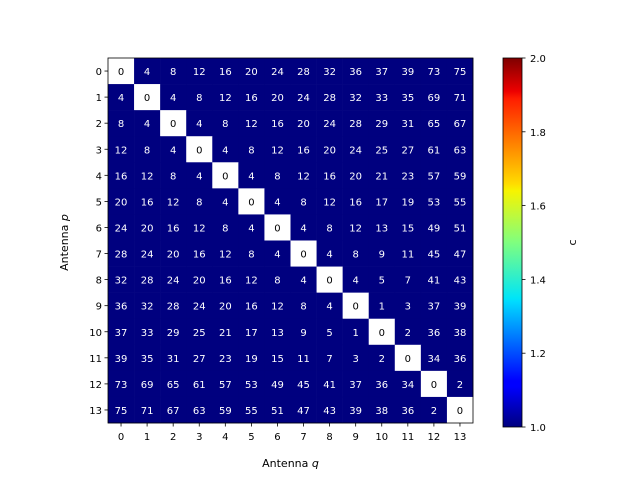 Image resolution: width=640 pixels, height=480 pixels. I want to click on cell-value-label: 63, so click(199, 411).